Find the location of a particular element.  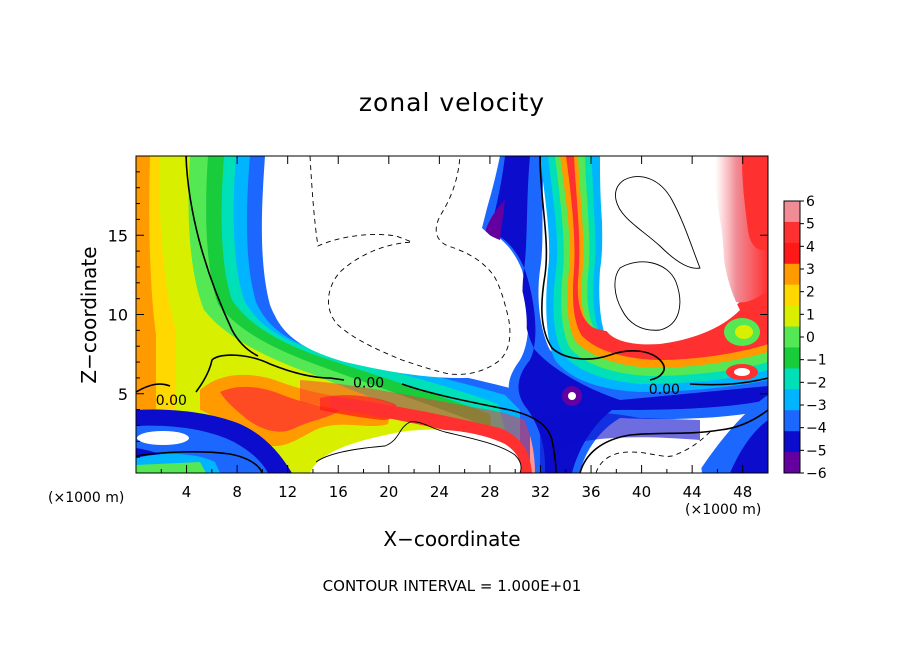

y-tick-label: 10 is located at coordinates (118, 315).